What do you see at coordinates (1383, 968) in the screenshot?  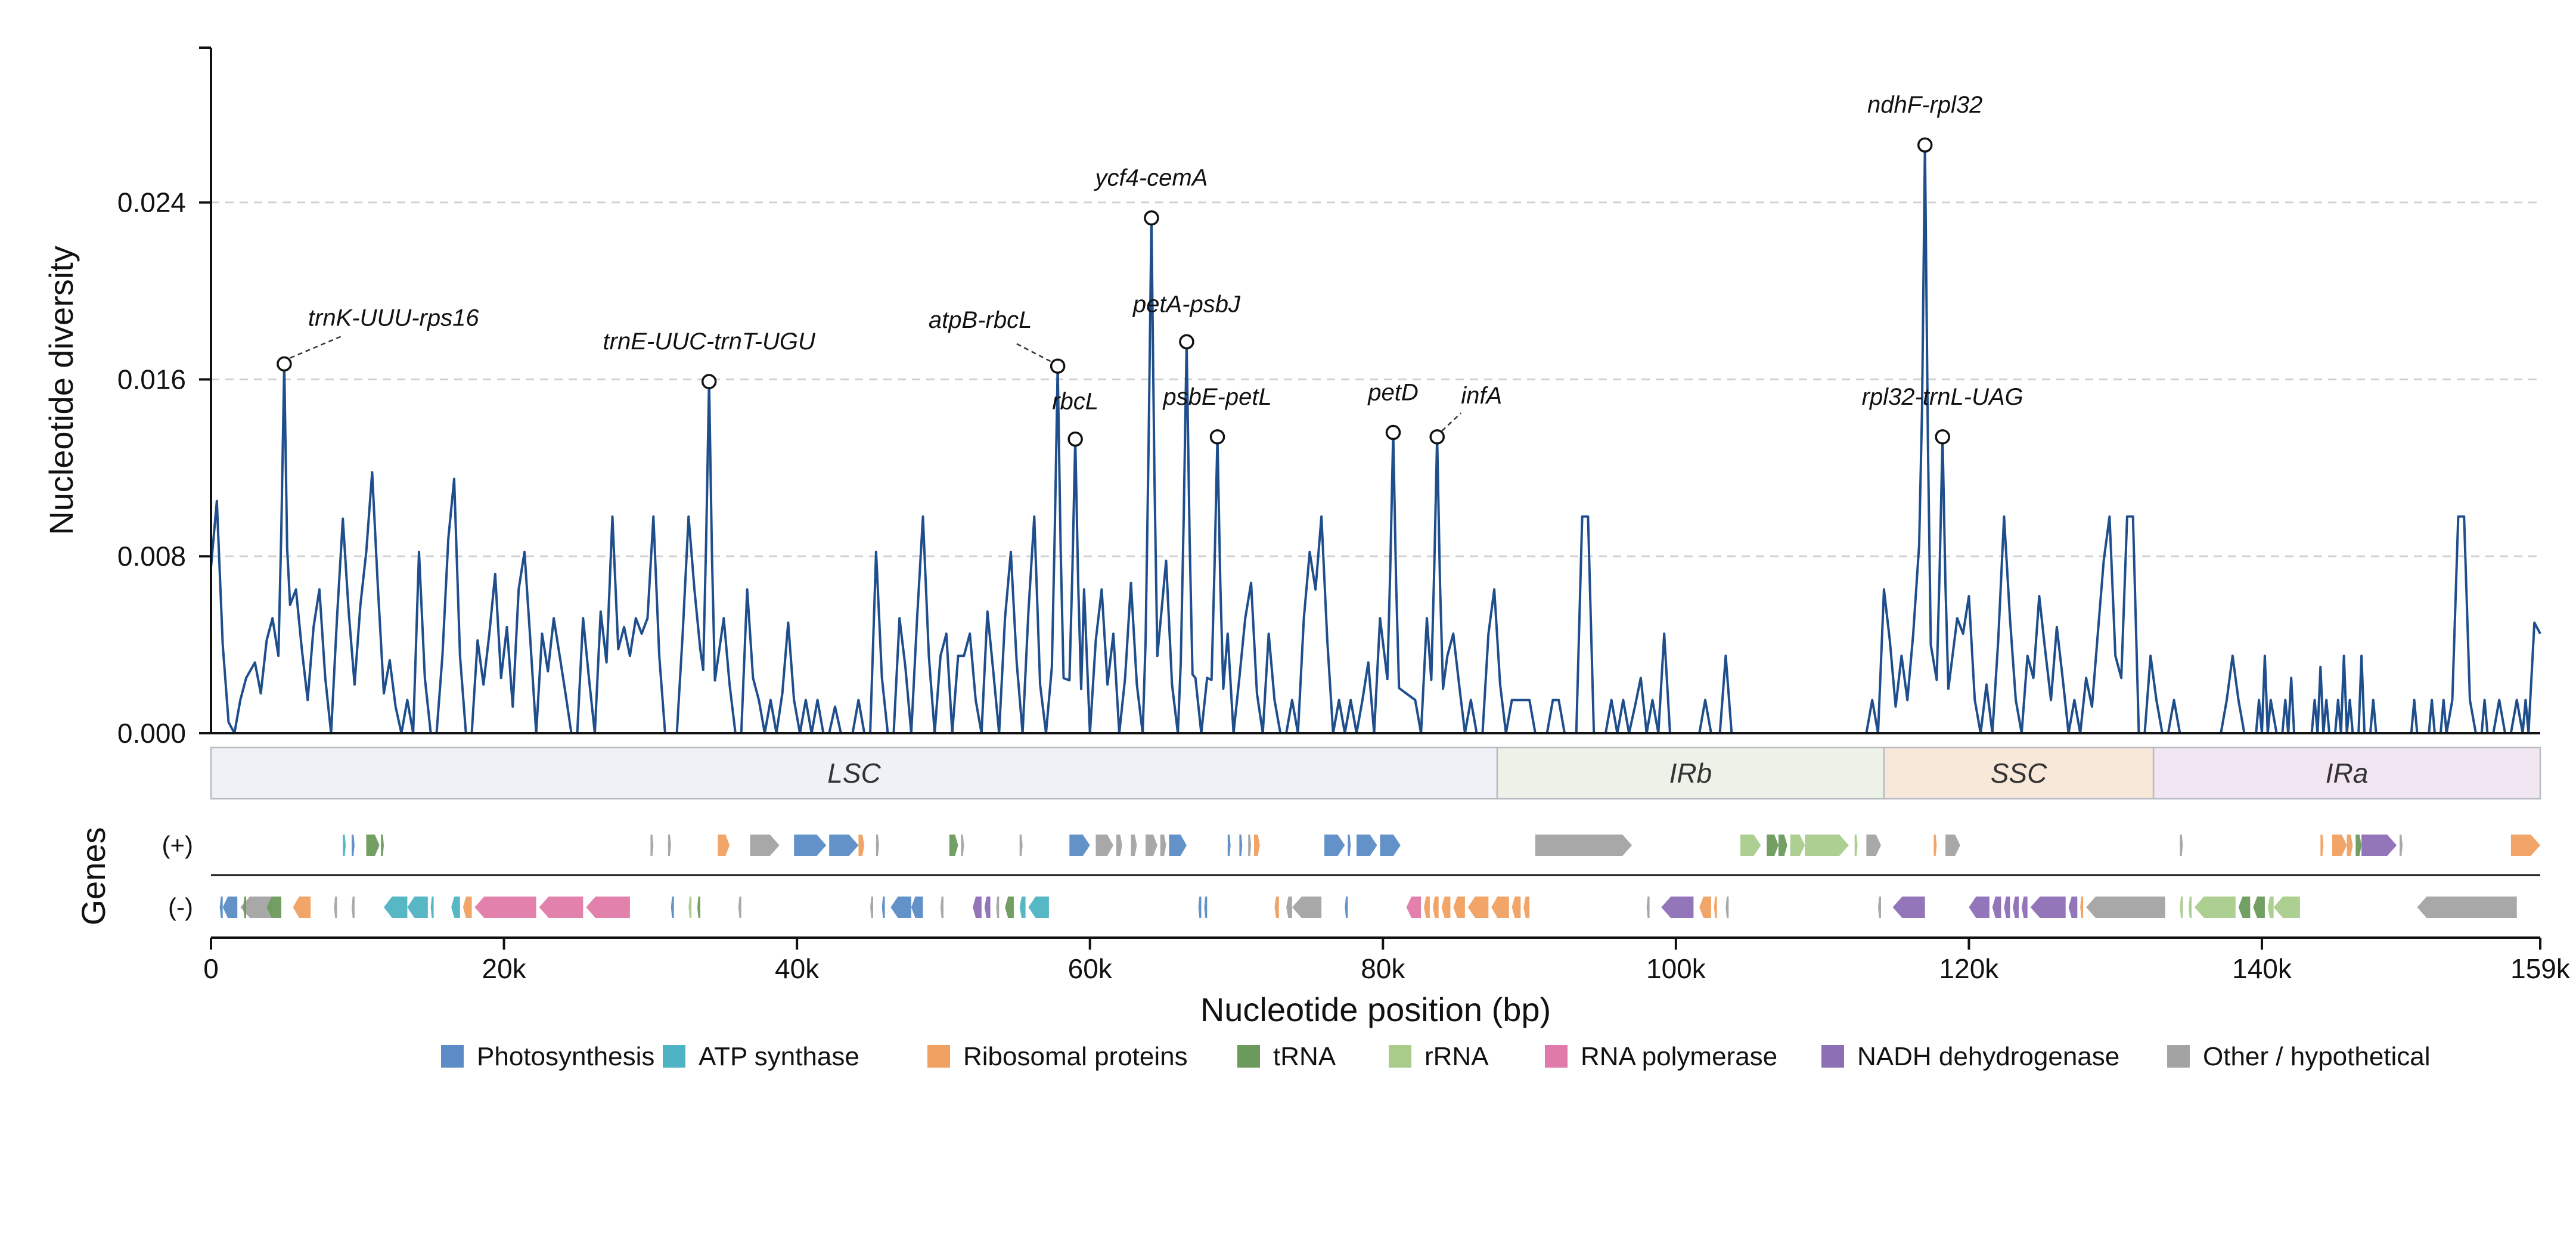 I see `x-tick-label: 80k` at bounding box center [1383, 968].